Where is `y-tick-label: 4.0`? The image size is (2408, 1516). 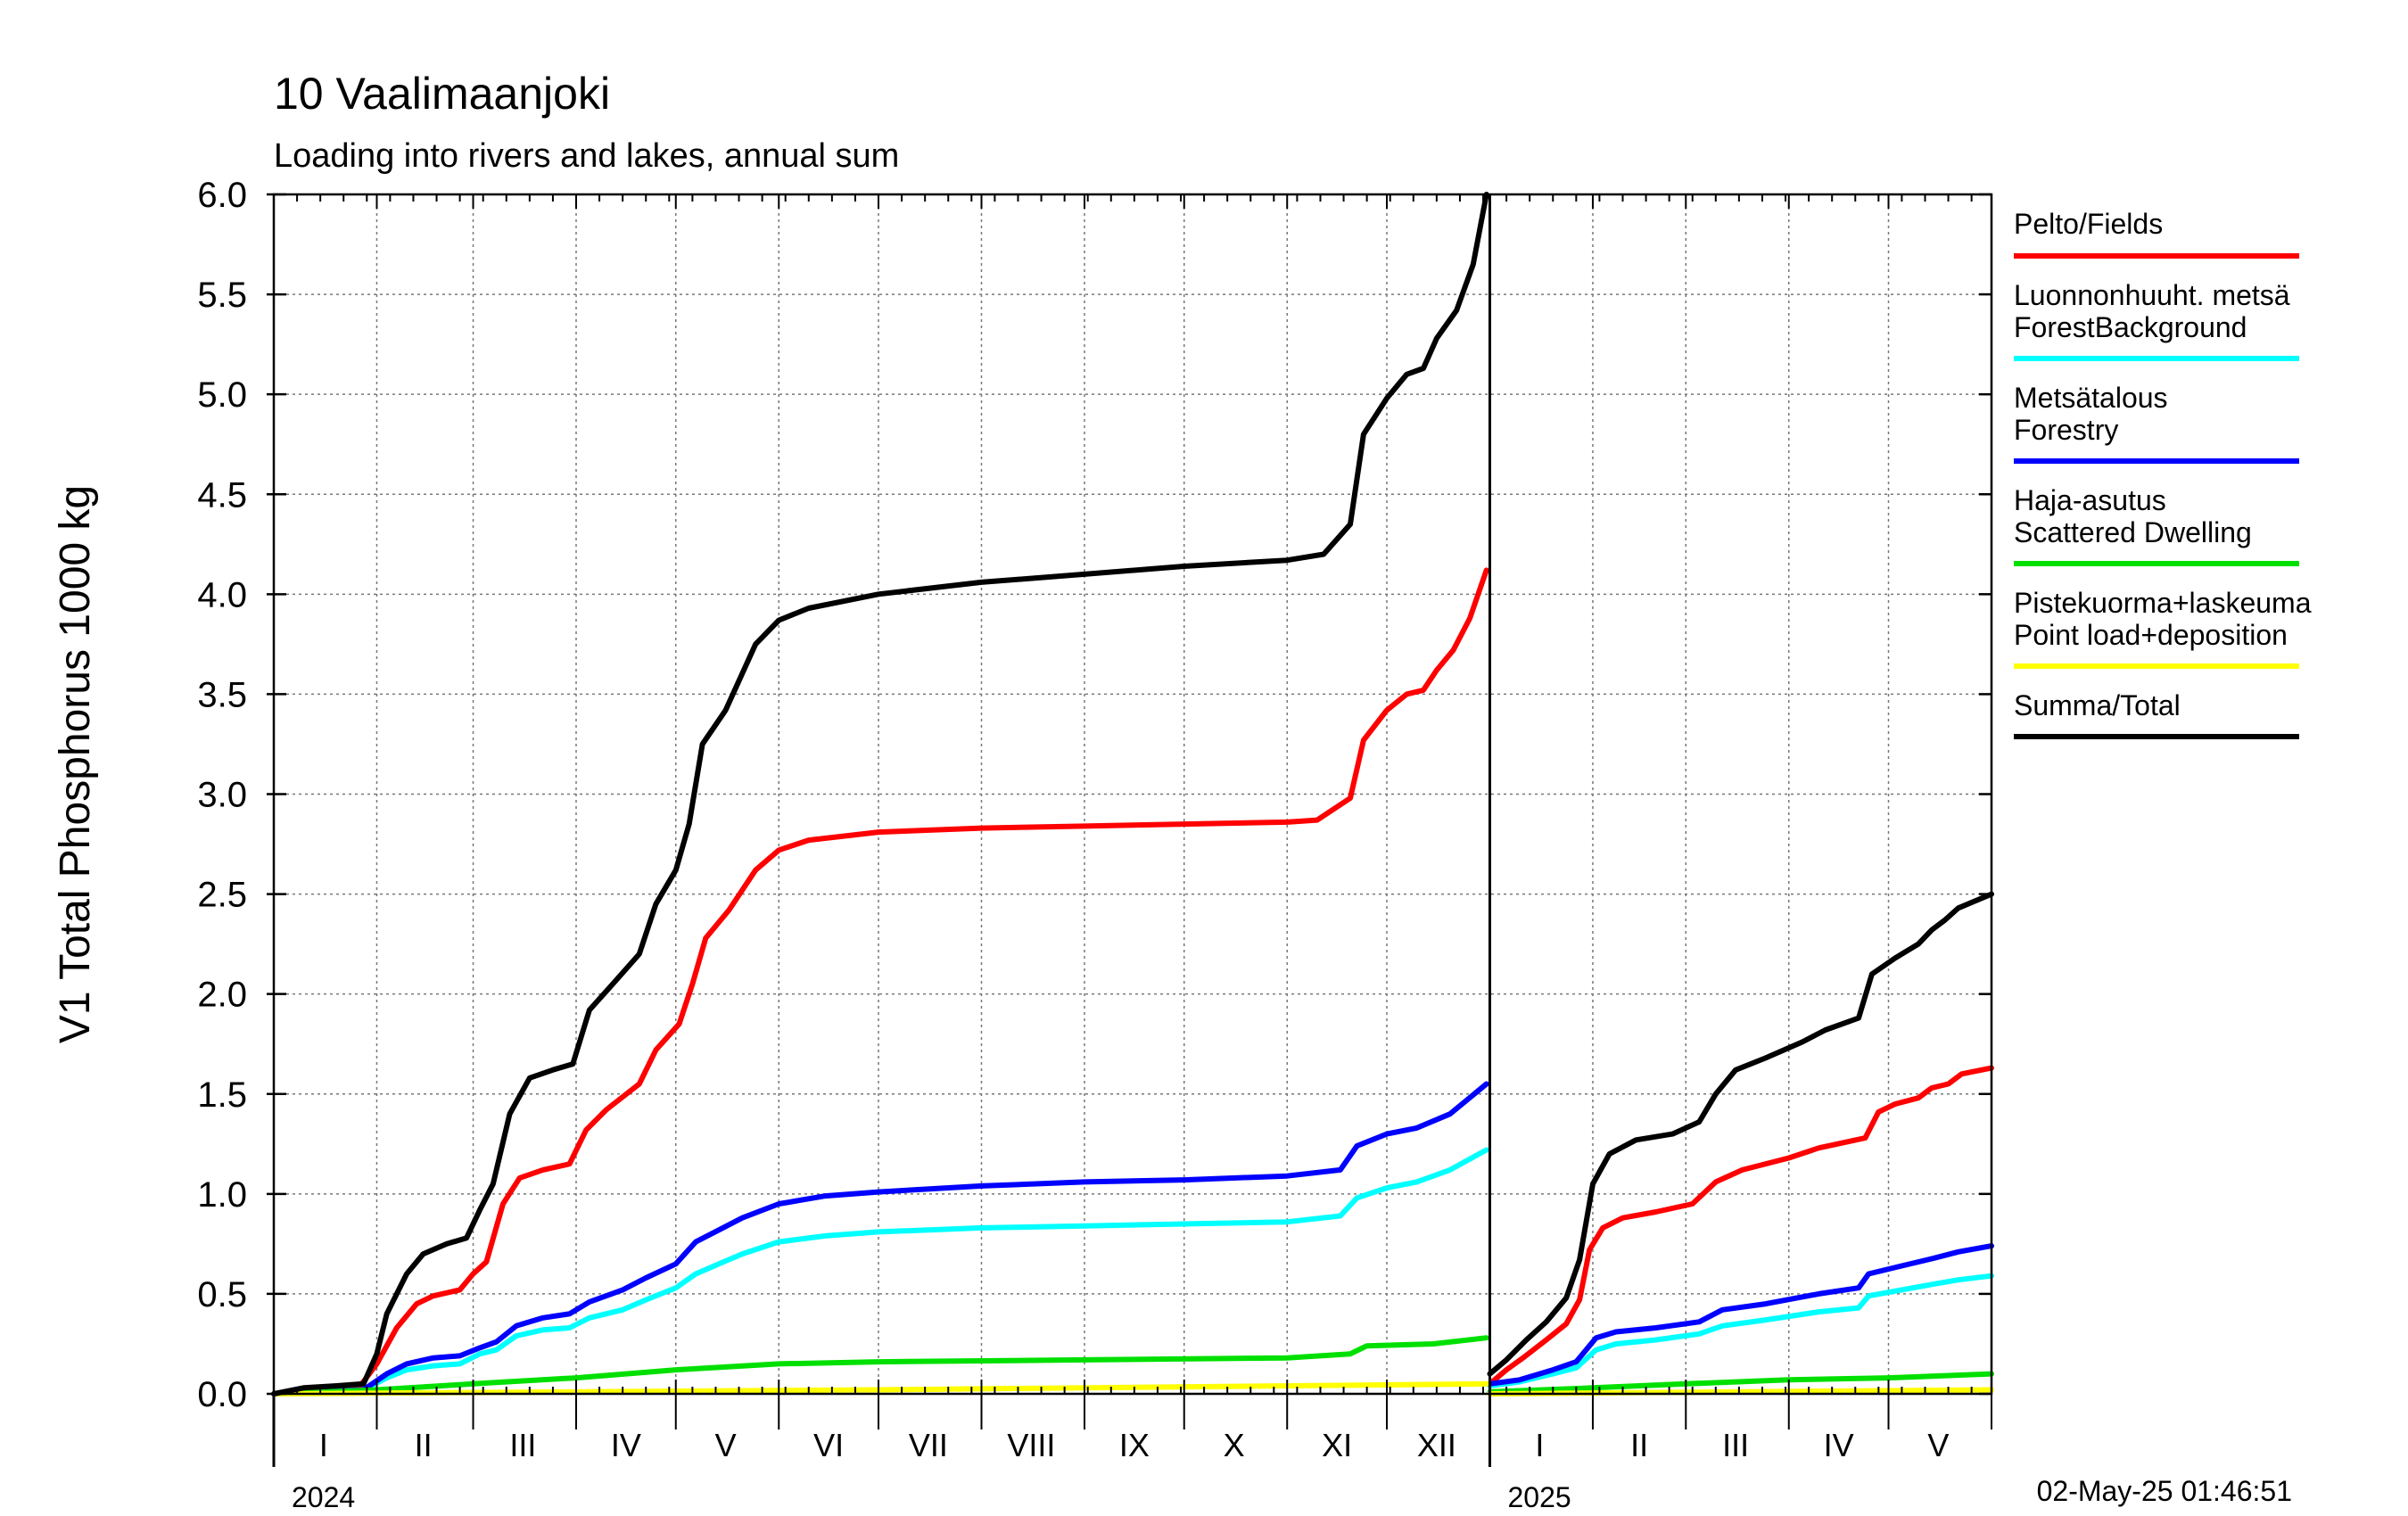 y-tick-label: 4.0 is located at coordinates (222, 594).